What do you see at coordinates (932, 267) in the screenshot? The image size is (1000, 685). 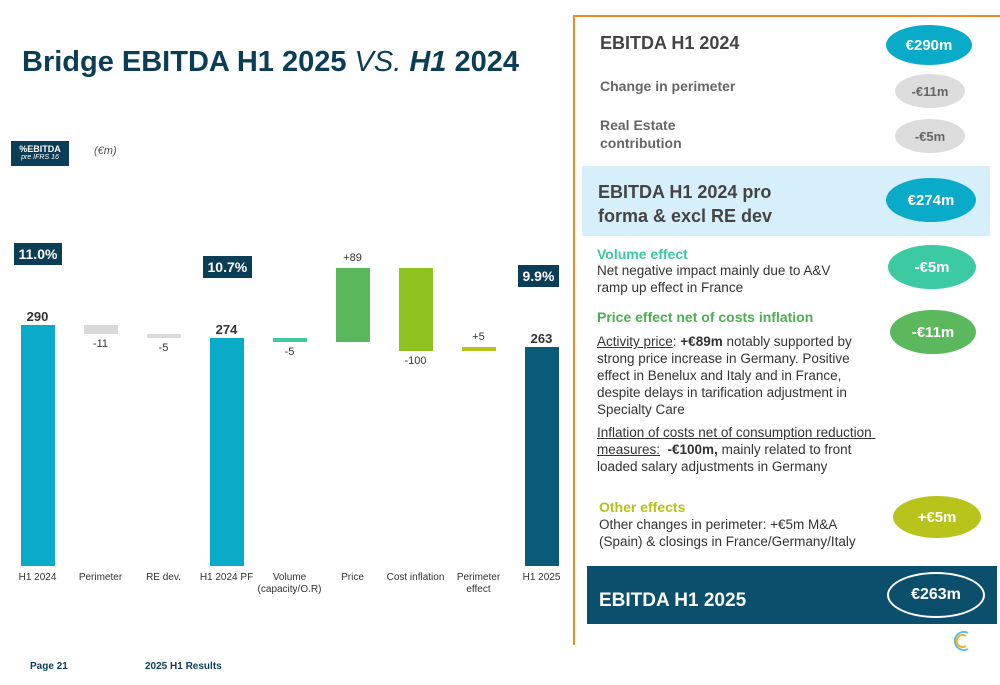 I see `volume-badge: -€5m` at bounding box center [932, 267].